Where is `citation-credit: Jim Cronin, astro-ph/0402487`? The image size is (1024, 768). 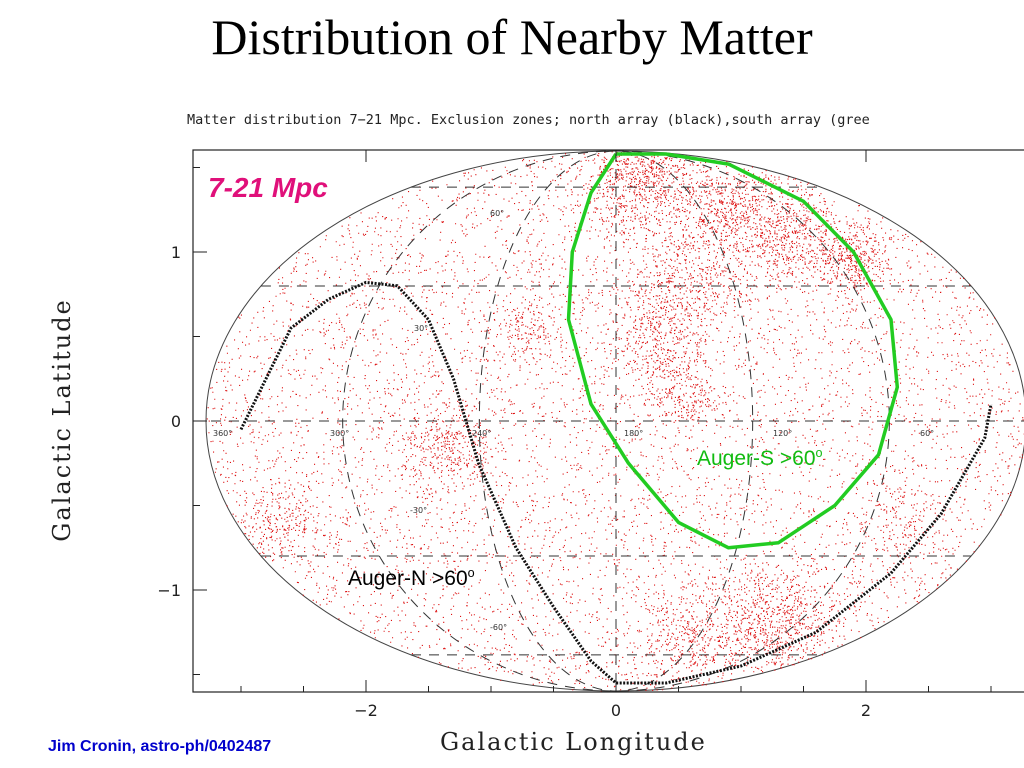
citation-credit: Jim Cronin, astro-ph/0402487 is located at coordinates (160, 746).